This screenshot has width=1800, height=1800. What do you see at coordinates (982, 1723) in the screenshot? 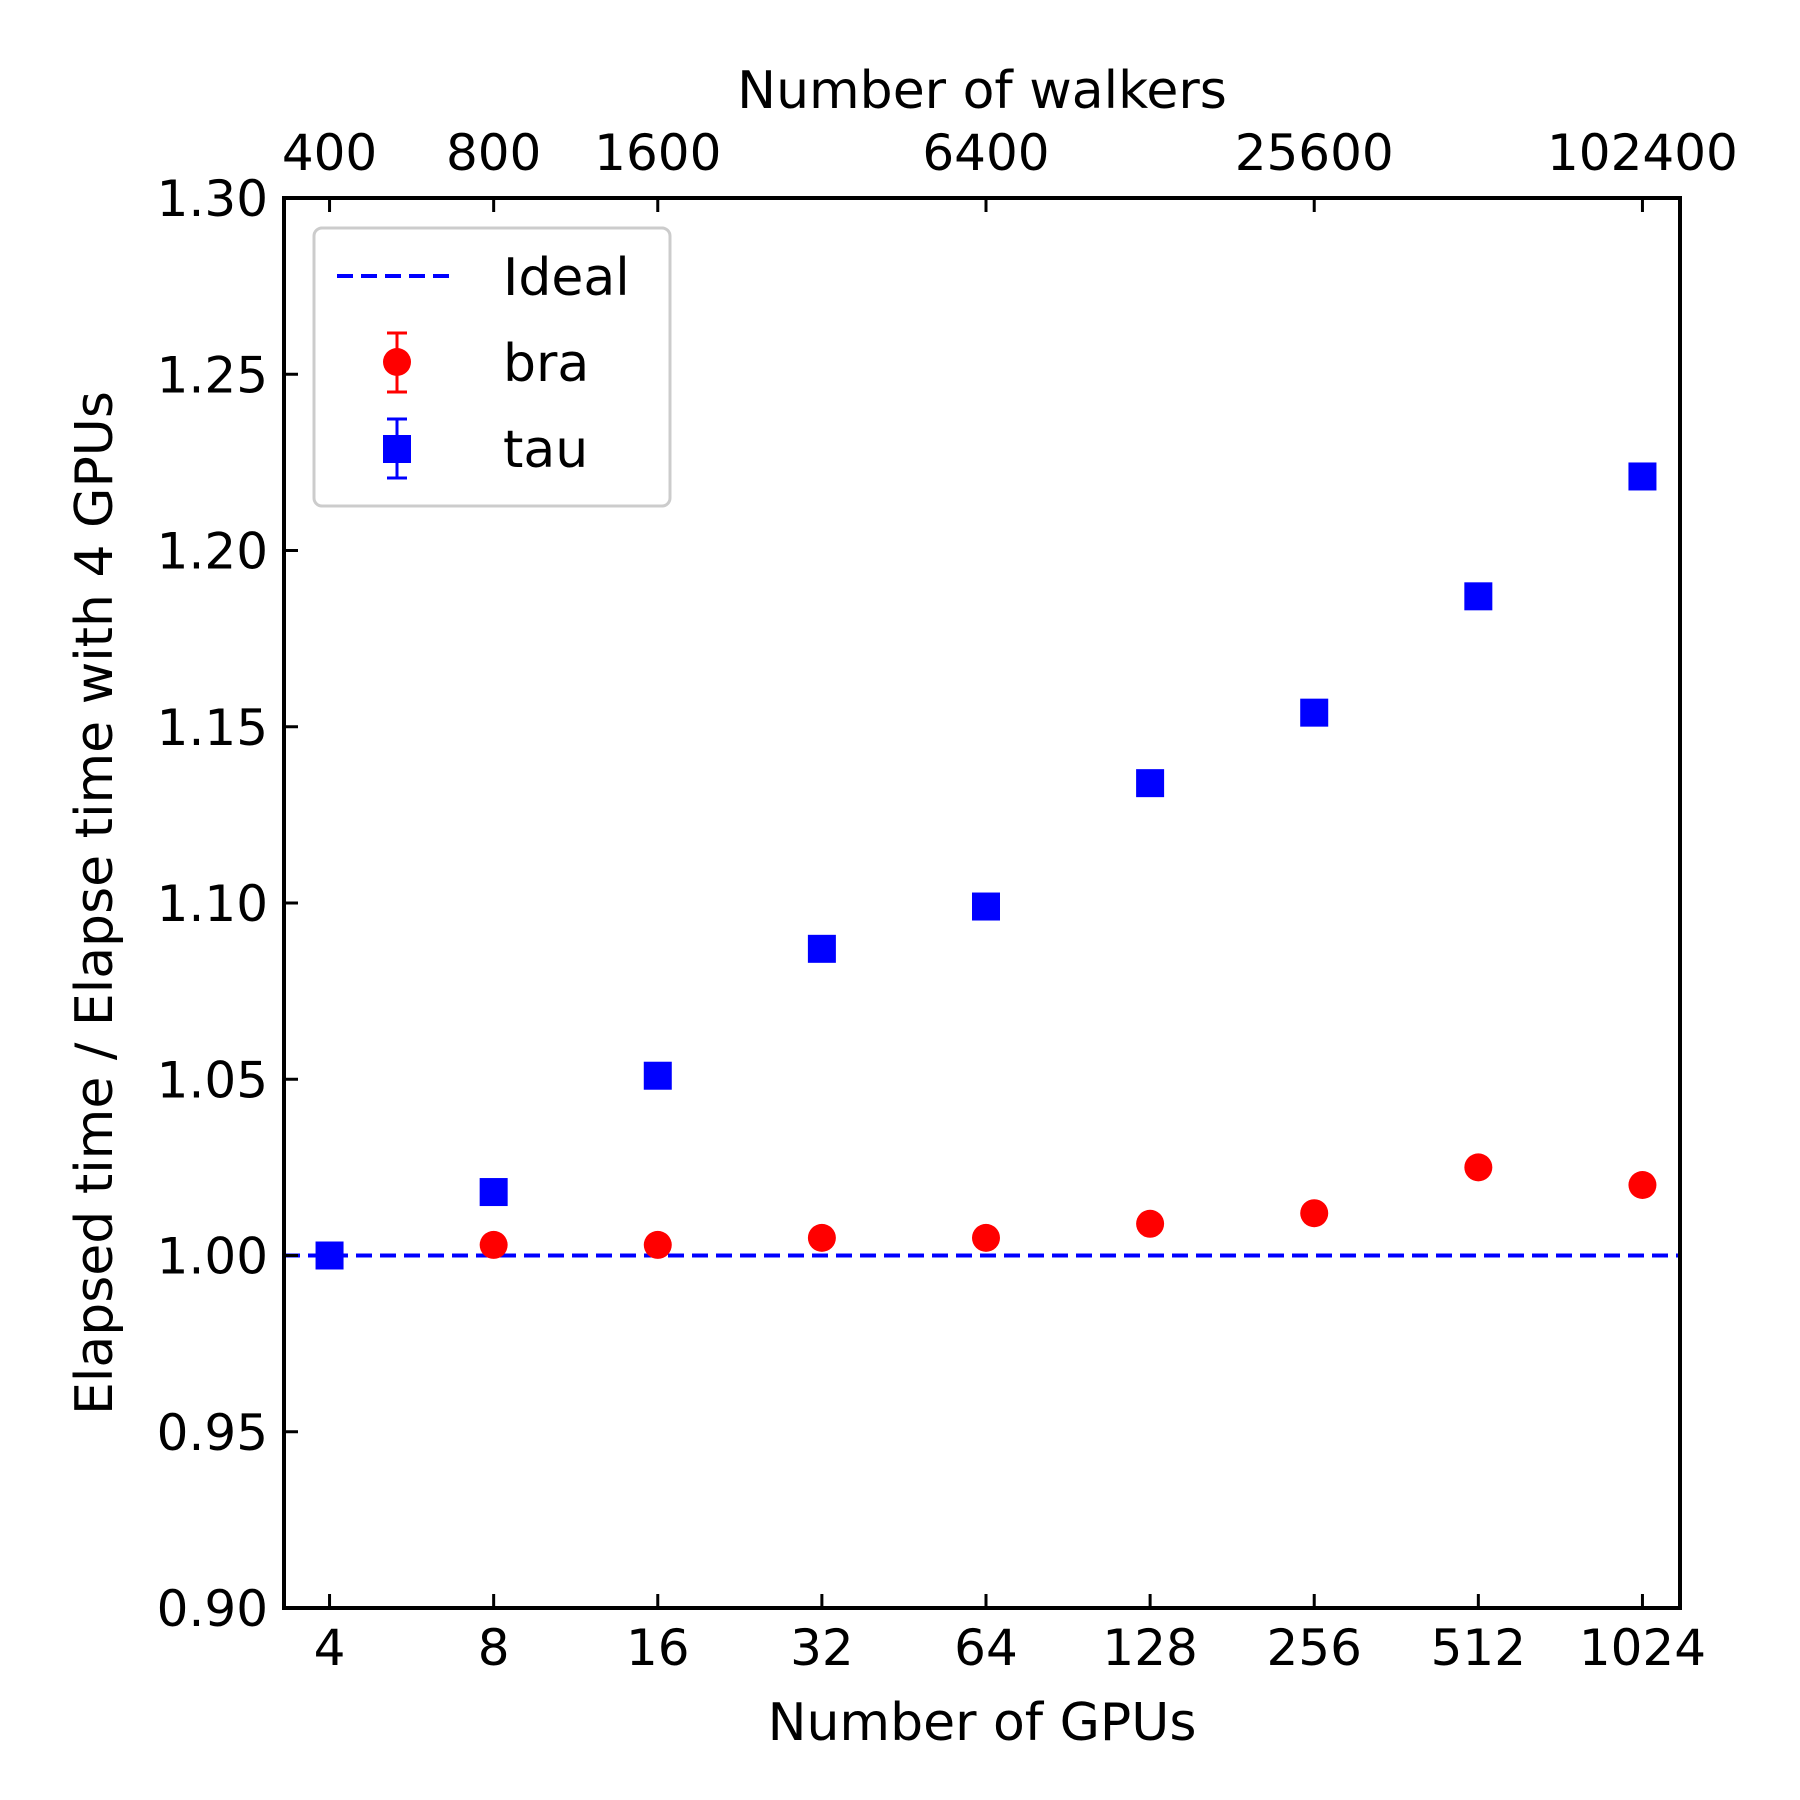
I see `x-axis-label: Number of GPUs` at bounding box center [982, 1723].